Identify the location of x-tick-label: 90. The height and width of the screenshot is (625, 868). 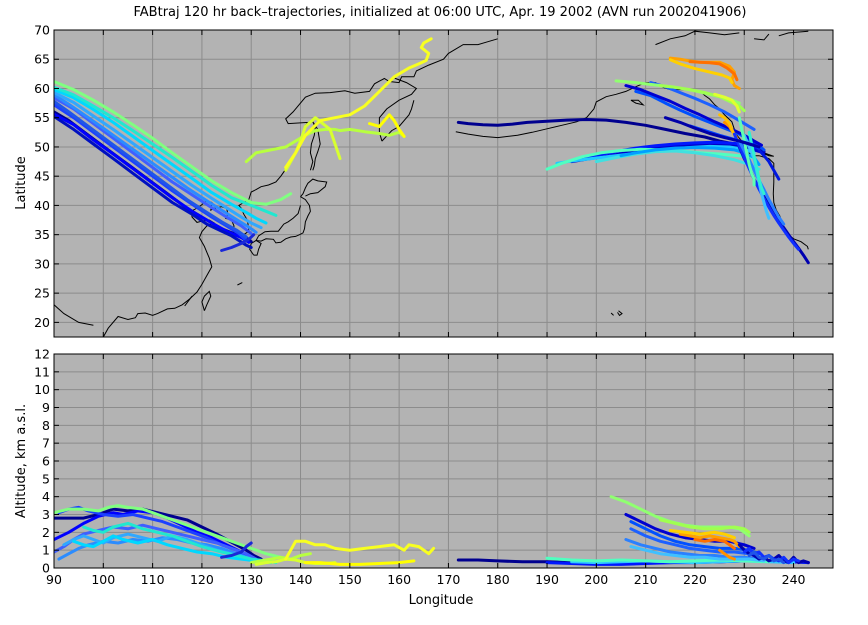
(54, 579).